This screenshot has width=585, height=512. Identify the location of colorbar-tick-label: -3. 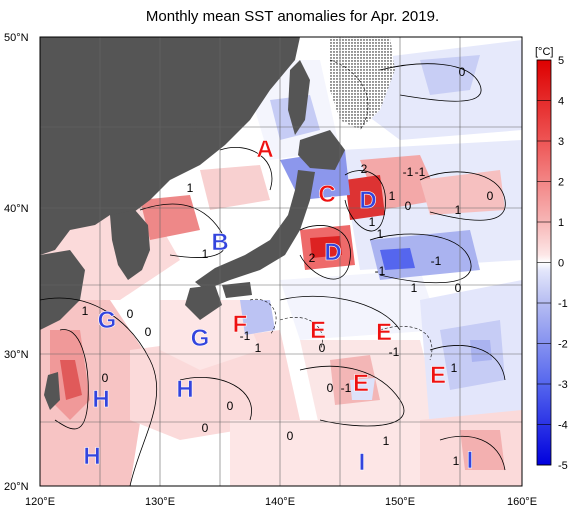
(563, 385).